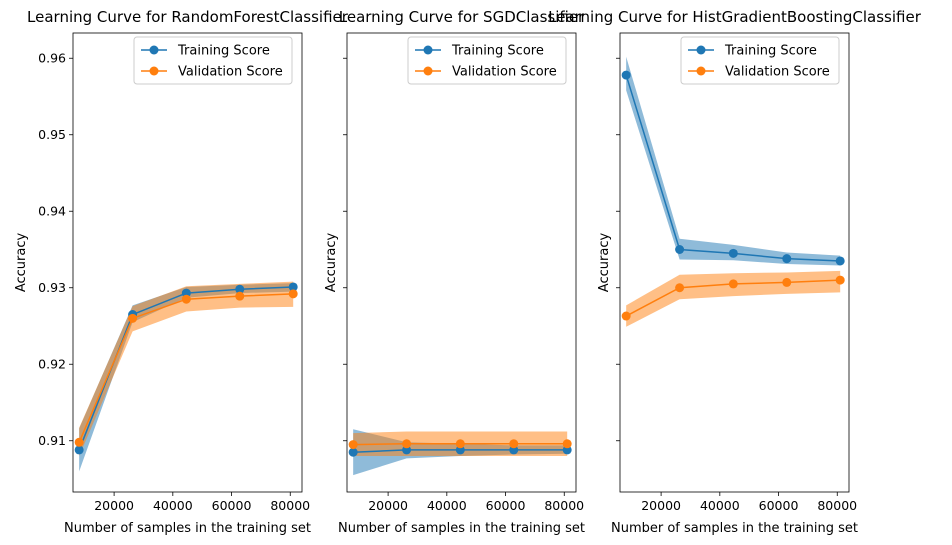 The height and width of the screenshot is (545, 952). I want to click on chart-title: Learning Curve for SGDClassifier, so click(462, 17).